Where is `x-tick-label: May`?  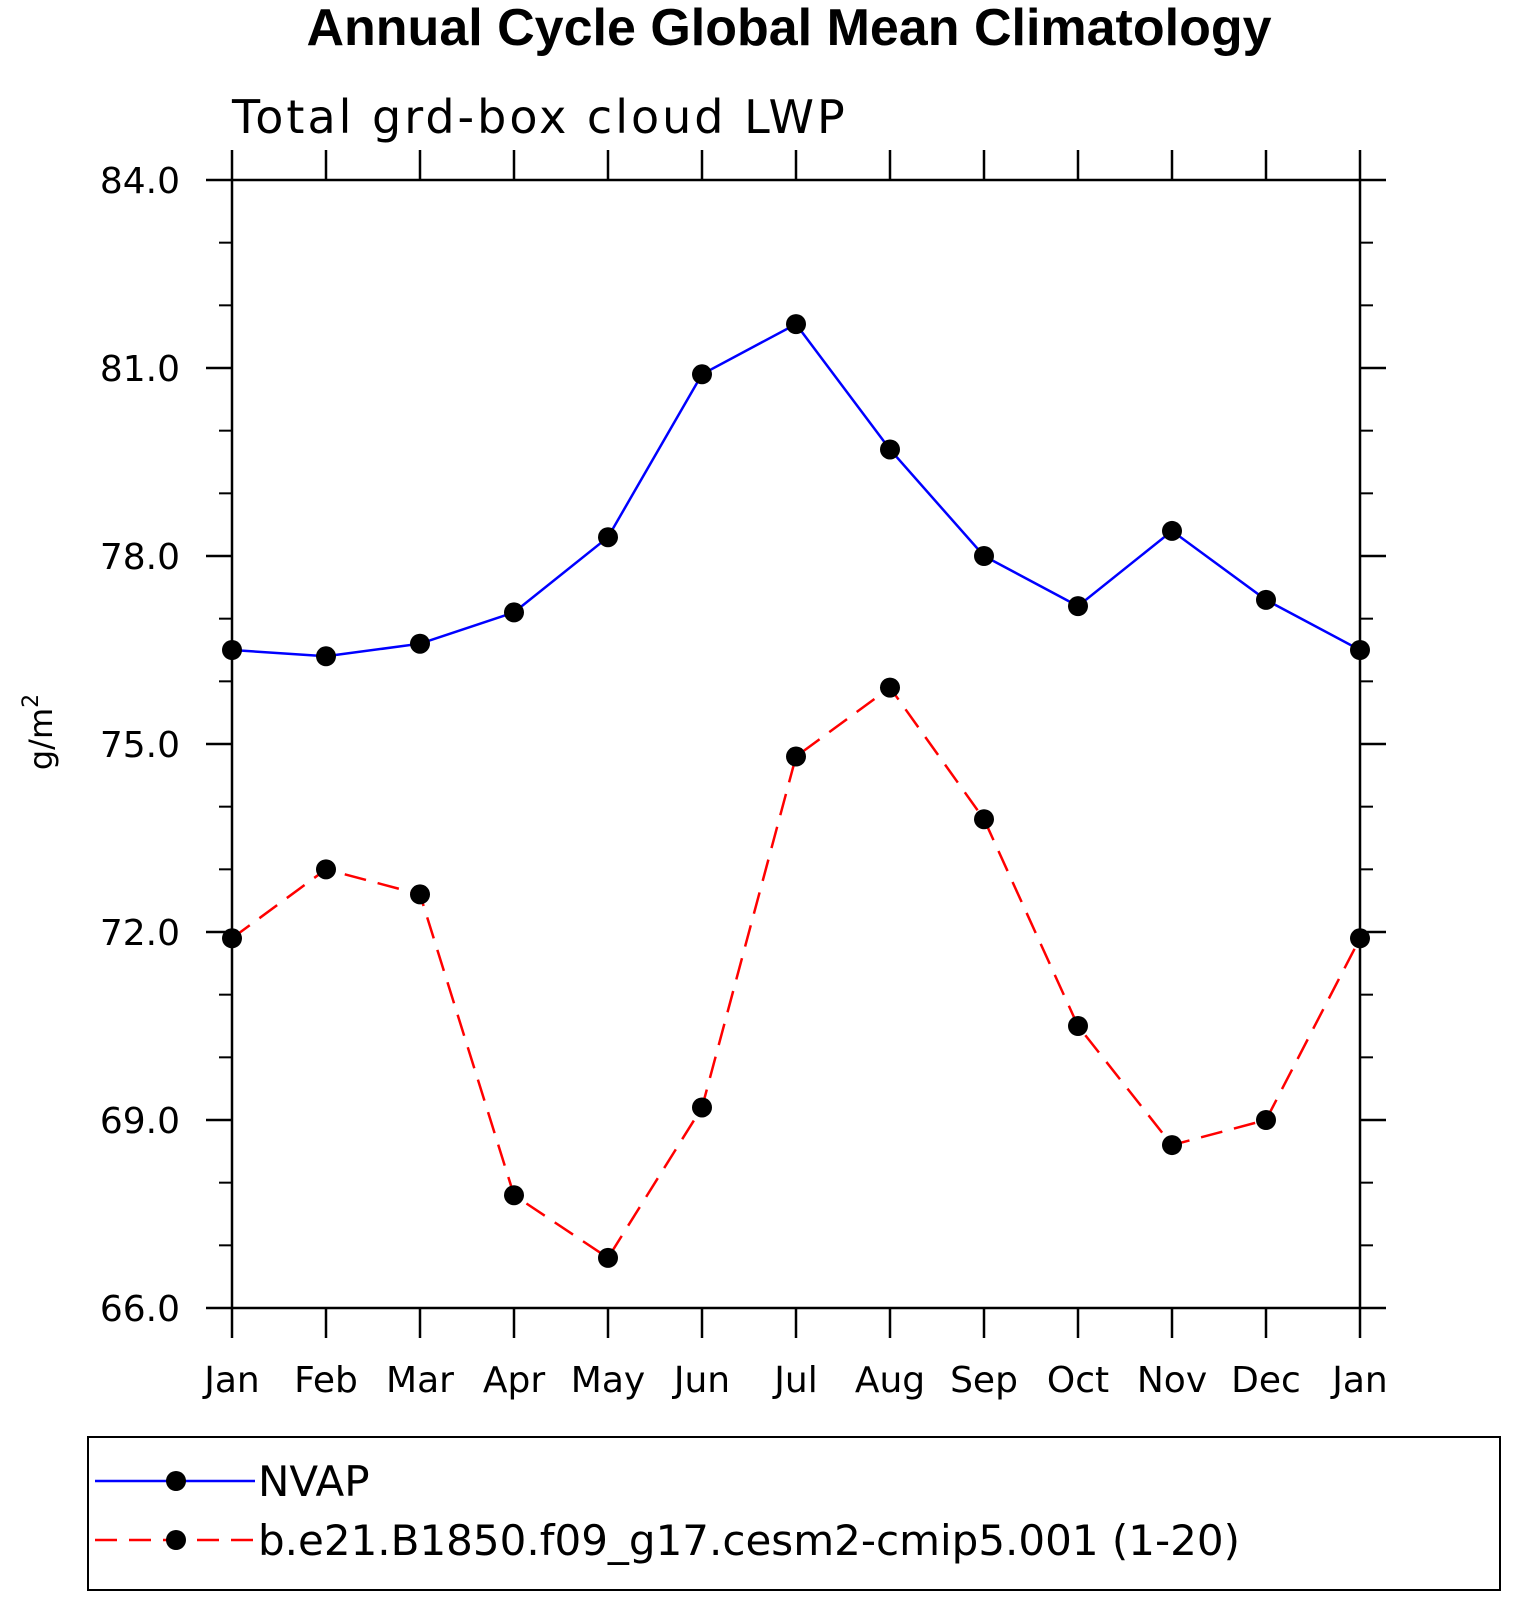
x-tick-label: May is located at coordinates (608, 1380).